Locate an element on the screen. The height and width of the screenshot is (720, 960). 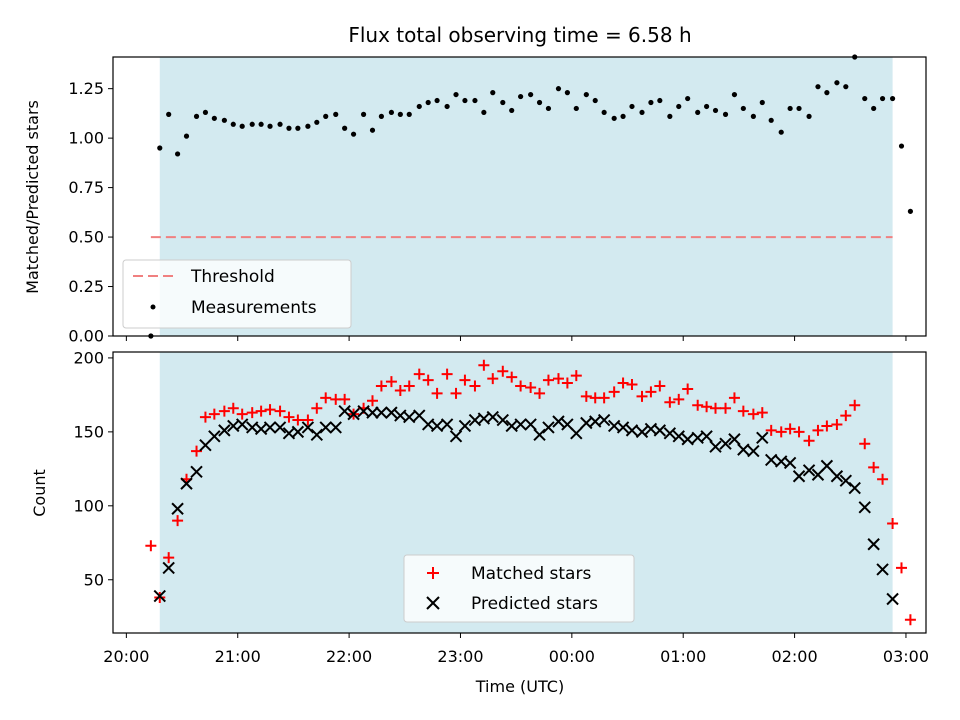
chart-title: Flux total observing time = 6.58 h is located at coordinates (519, 35).